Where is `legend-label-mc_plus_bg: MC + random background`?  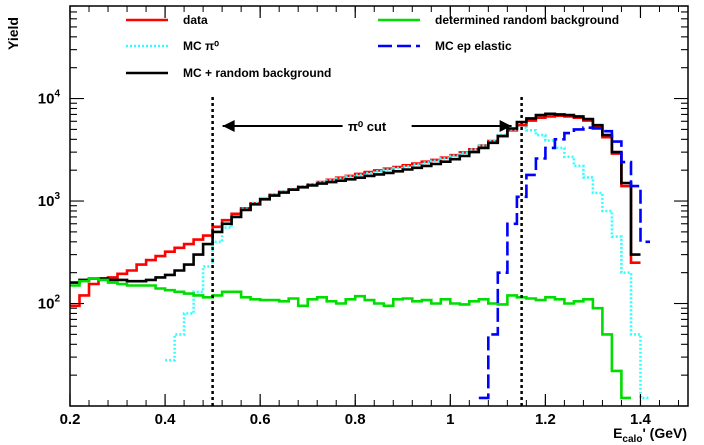
legend-label-mc_plus_bg: MC + random background is located at coordinates (257, 73).